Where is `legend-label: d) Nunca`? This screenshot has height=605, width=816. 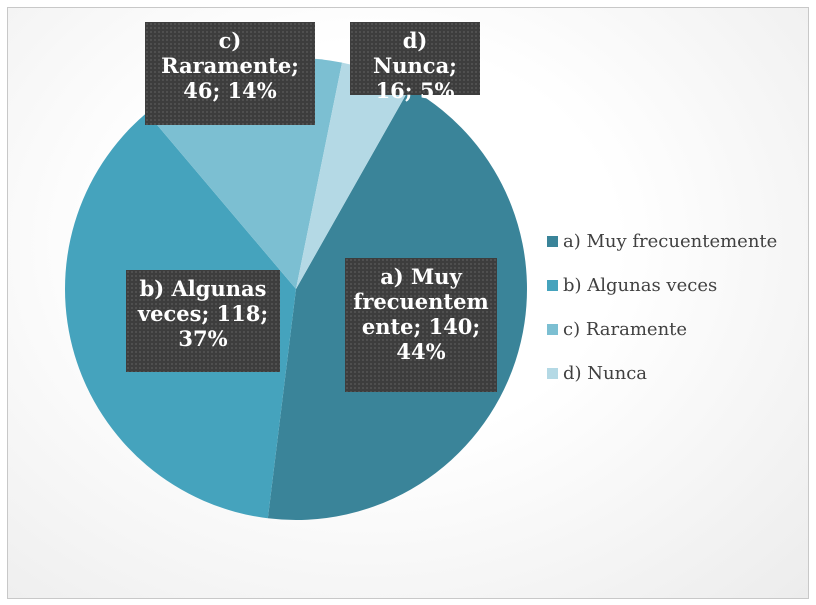
legend-label: d) Nunca is located at coordinates (605, 373).